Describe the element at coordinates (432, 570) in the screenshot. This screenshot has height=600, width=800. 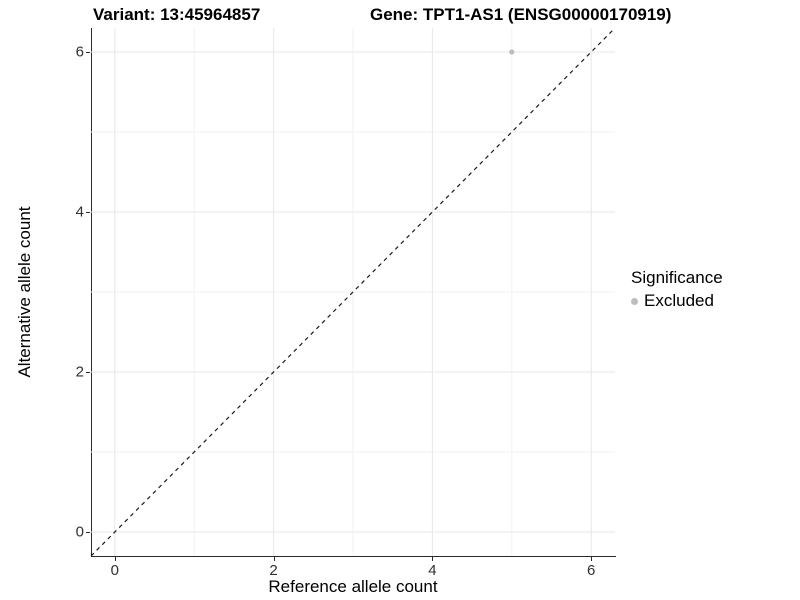
I see `x-tick-label: 4` at that location.